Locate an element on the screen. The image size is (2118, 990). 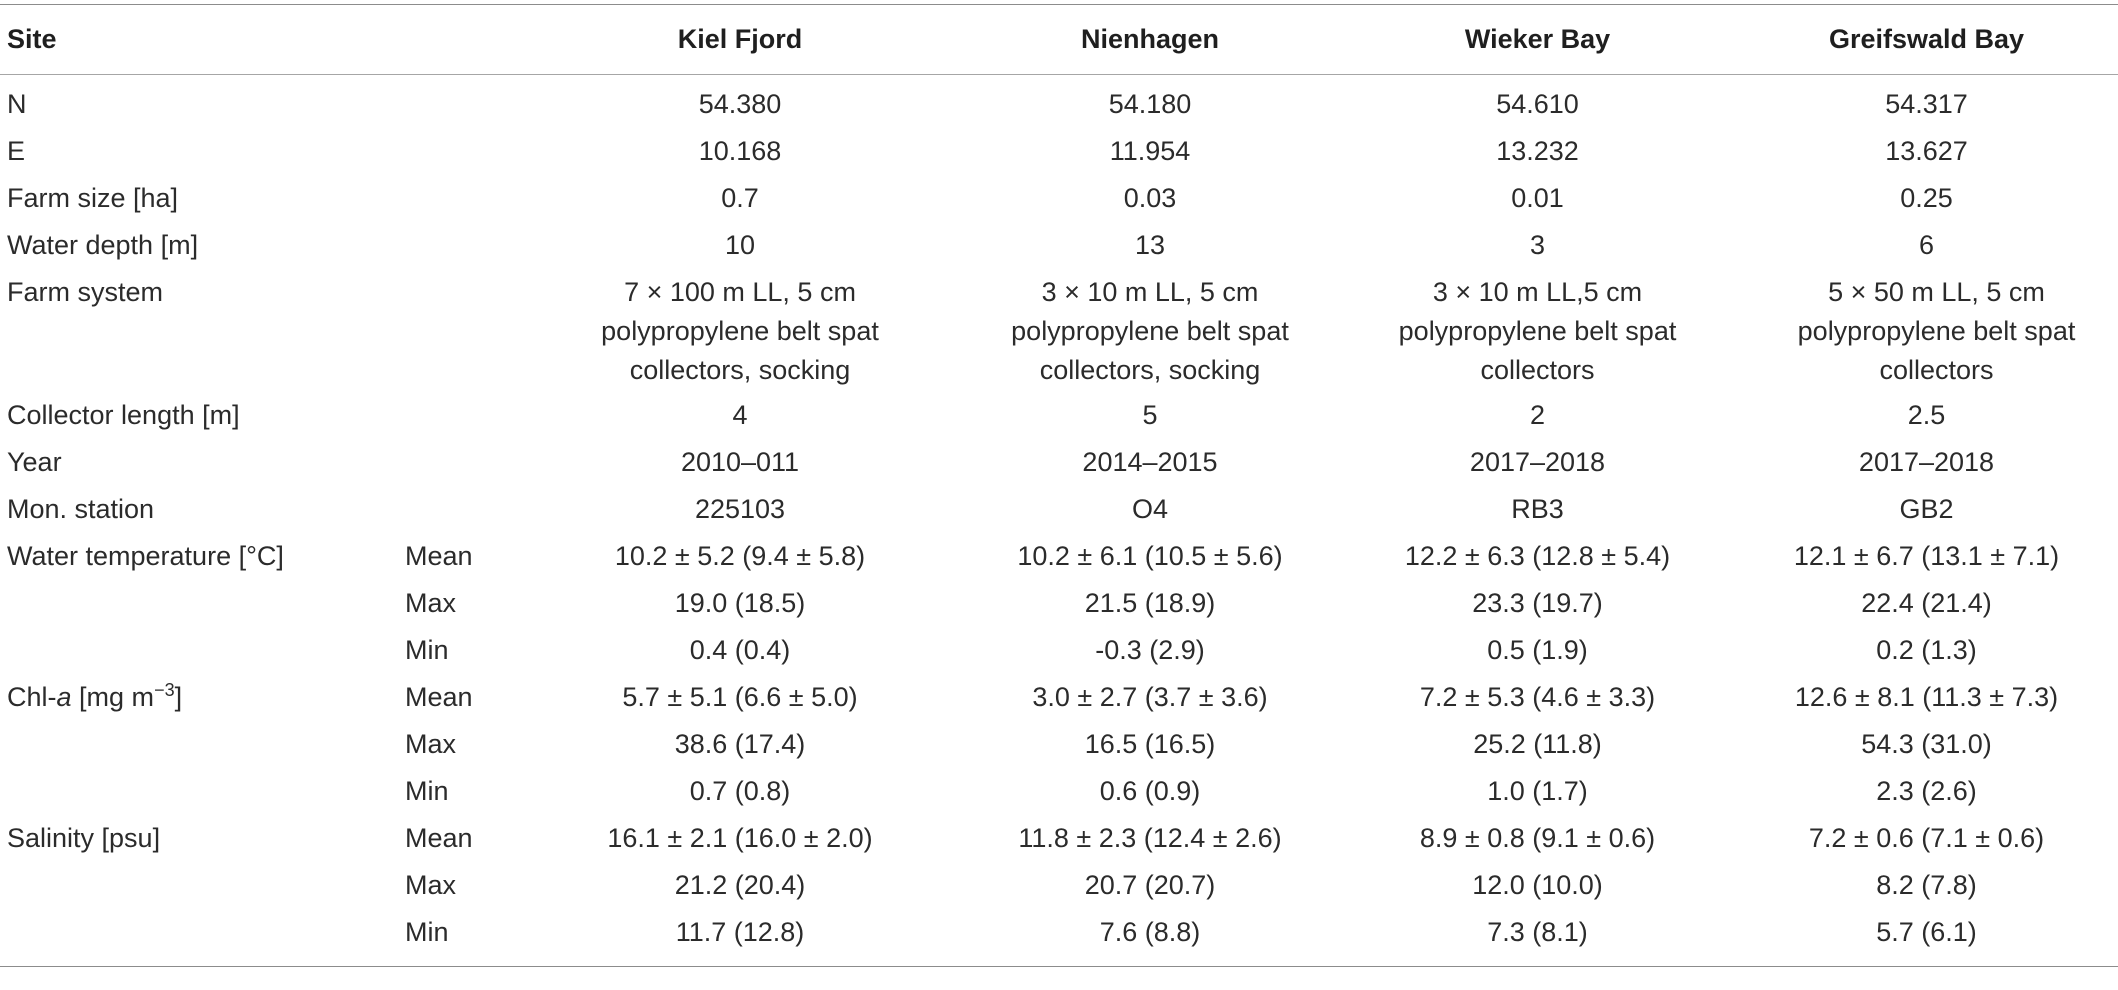
cell-wieker: 1.0 (1.7) is located at coordinates (1537, 791).